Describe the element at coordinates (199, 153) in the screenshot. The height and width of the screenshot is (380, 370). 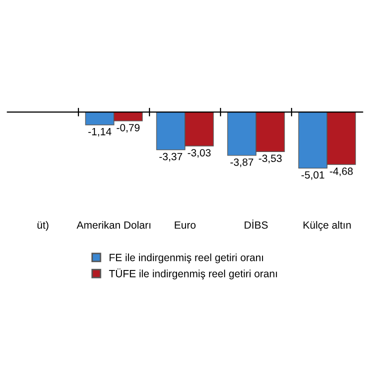
I see `data-label: -3,03` at that location.